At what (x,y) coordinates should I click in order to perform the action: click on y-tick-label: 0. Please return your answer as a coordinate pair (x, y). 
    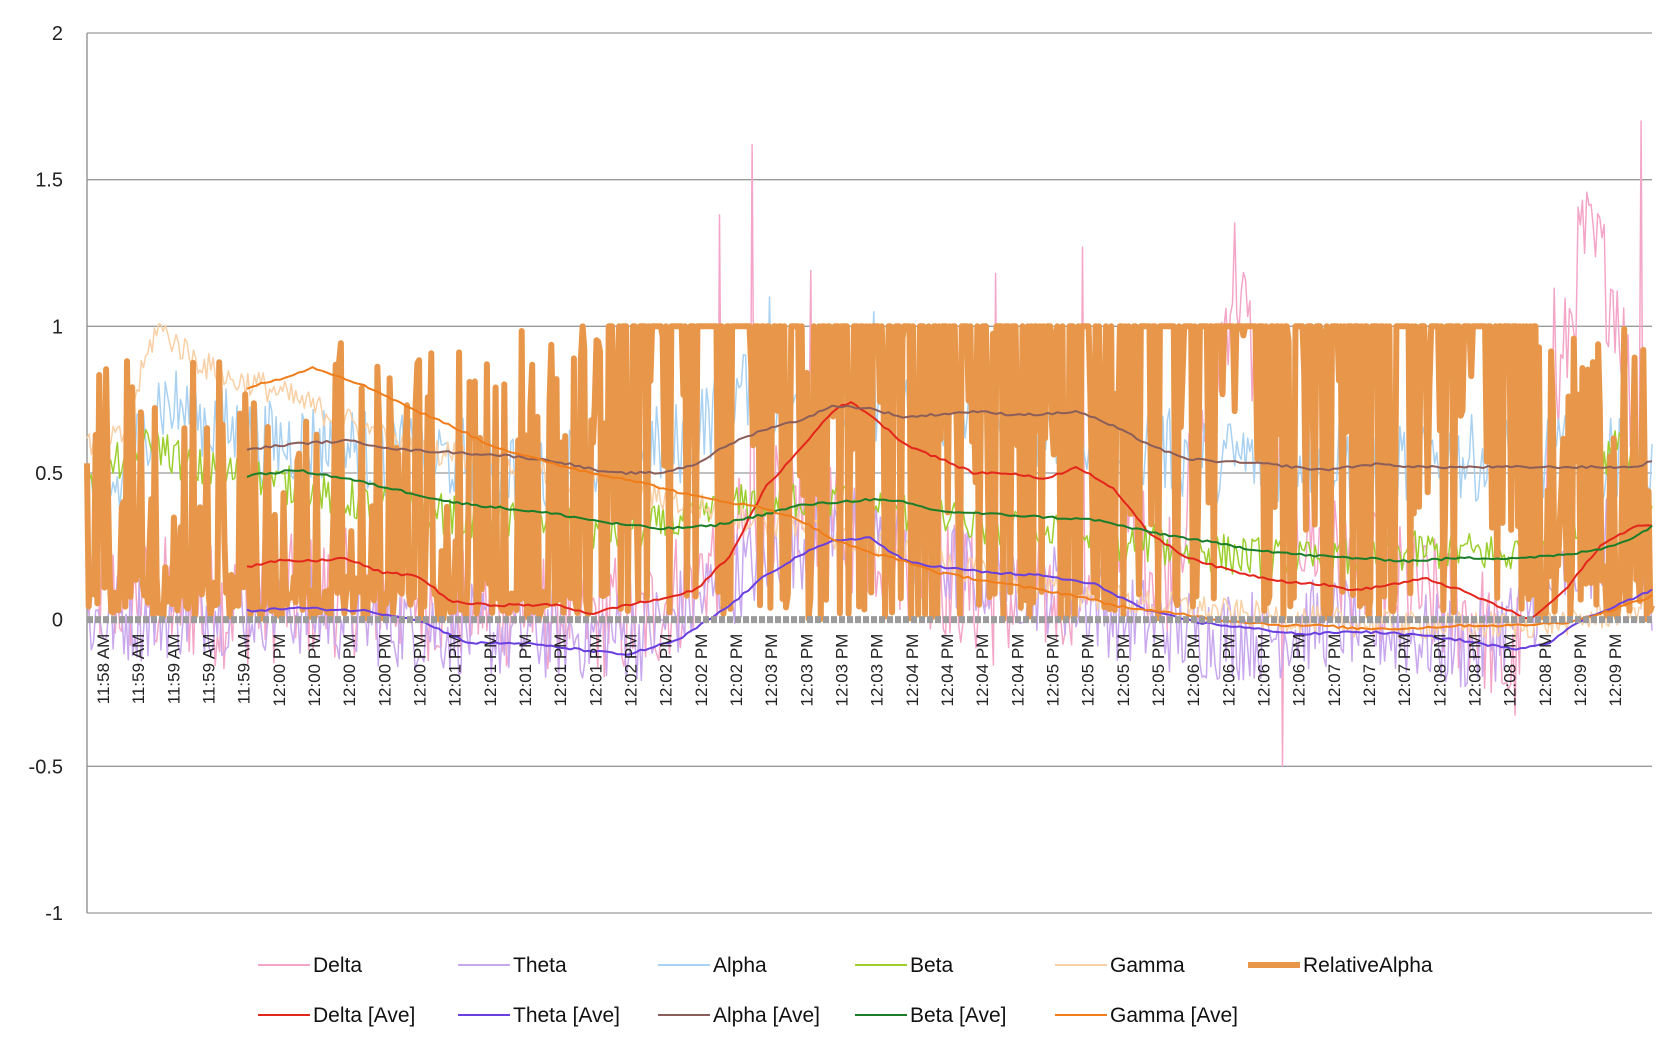
    Looking at the image, I should click on (57, 621).